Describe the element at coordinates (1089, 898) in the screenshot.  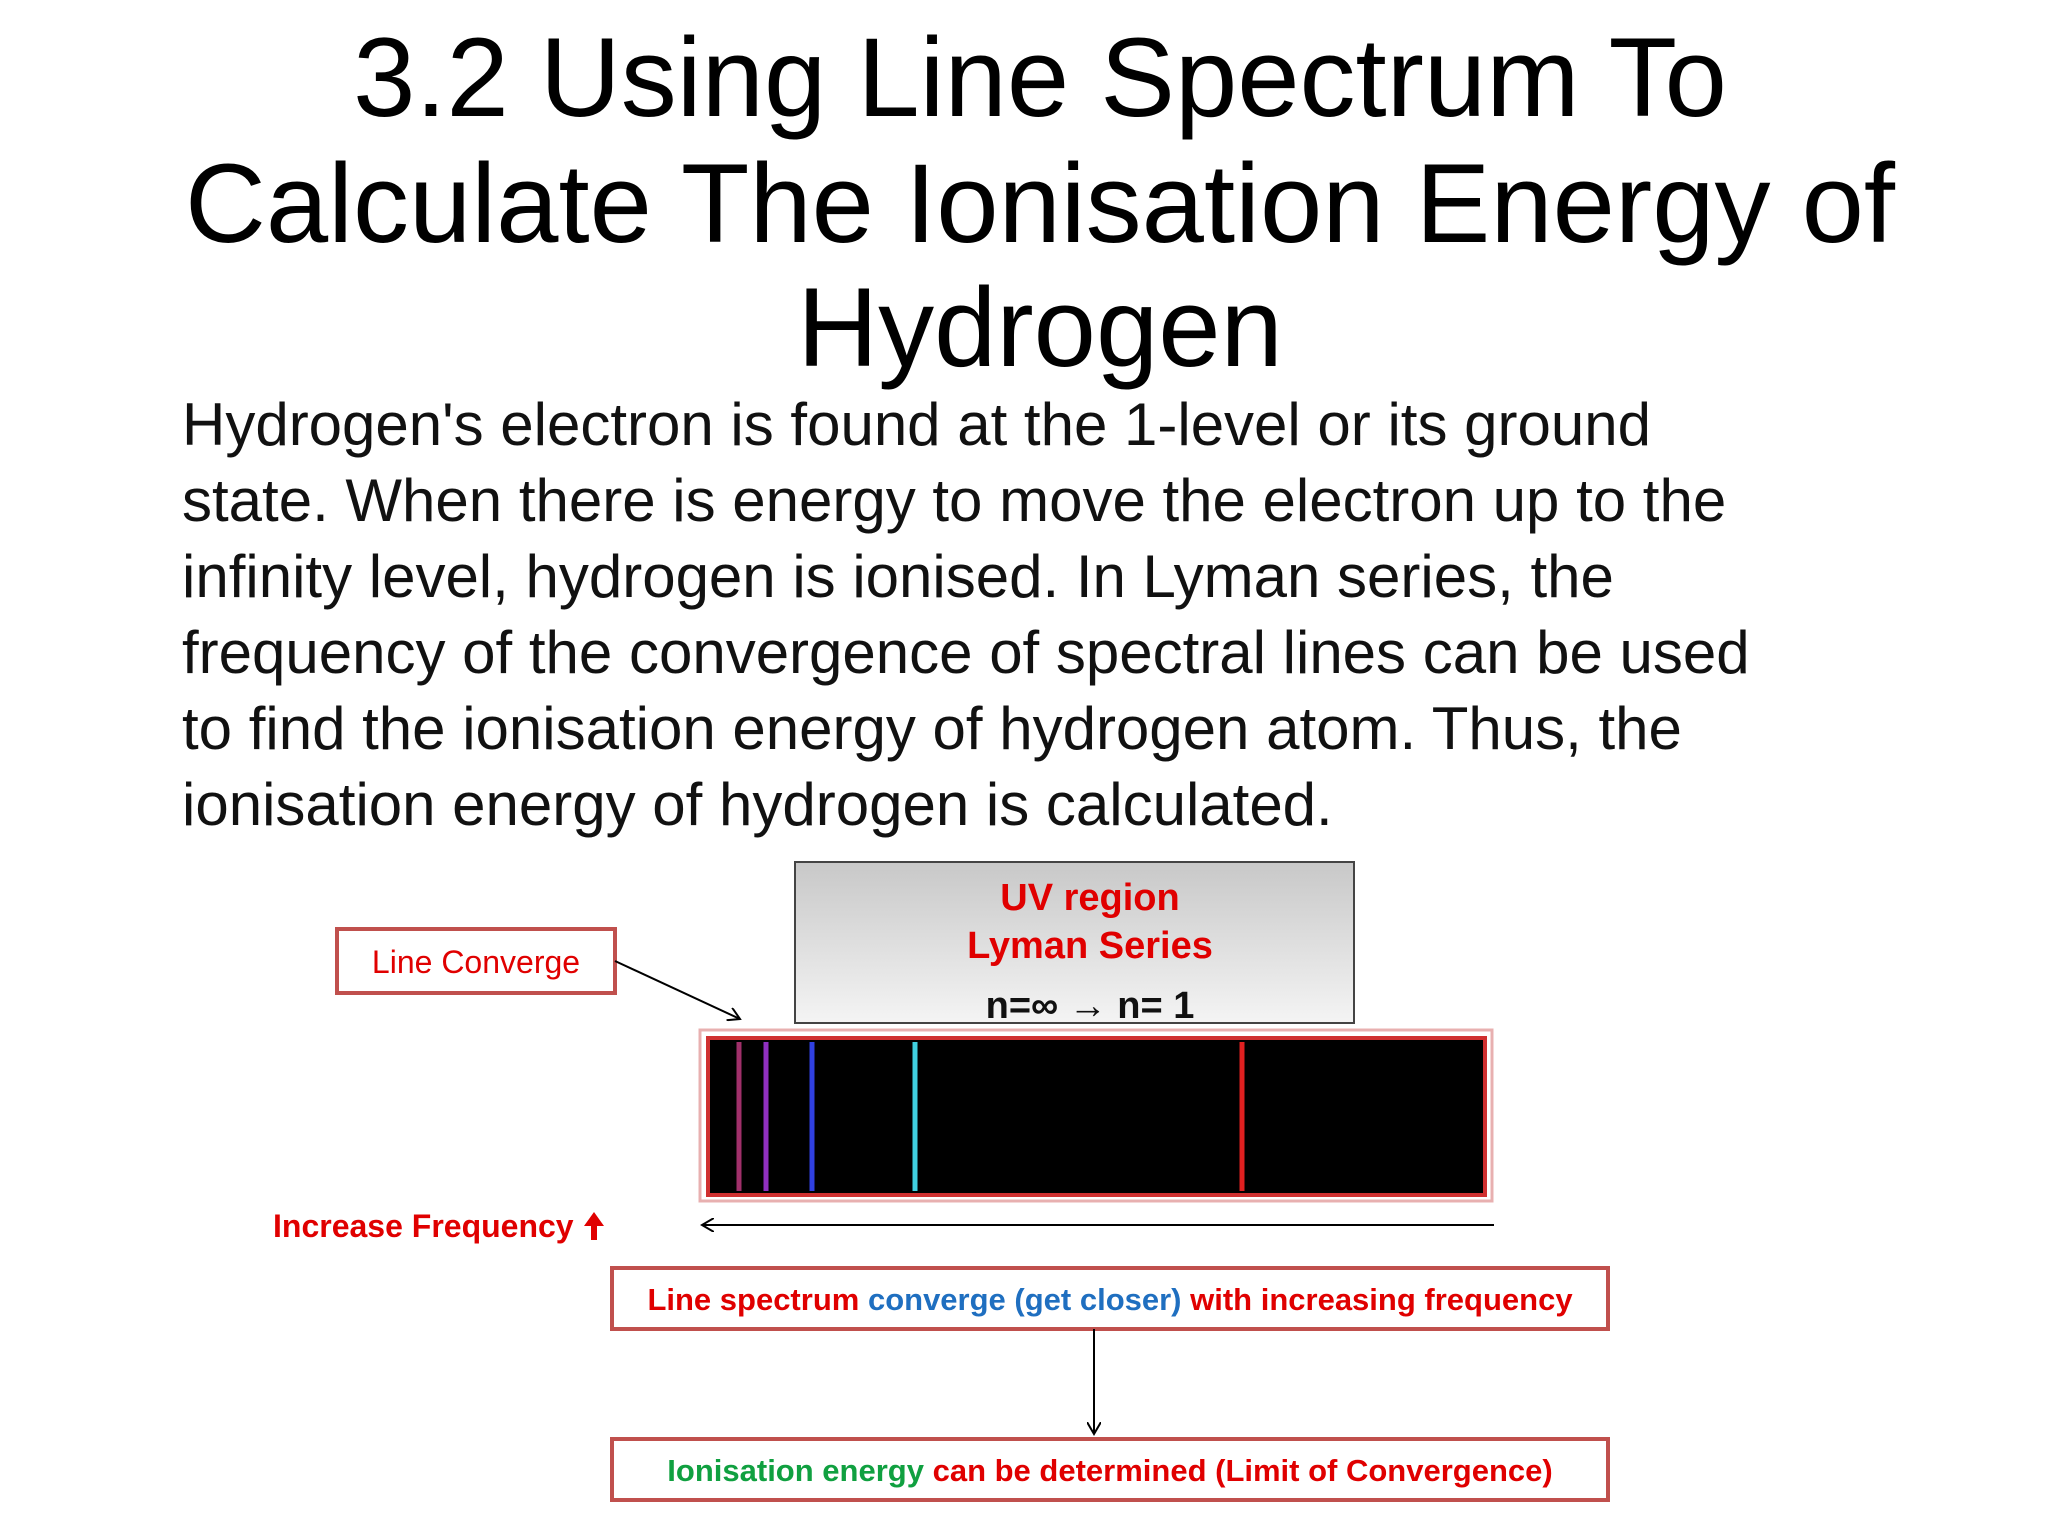
I see `uv-label: UV region` at that location.